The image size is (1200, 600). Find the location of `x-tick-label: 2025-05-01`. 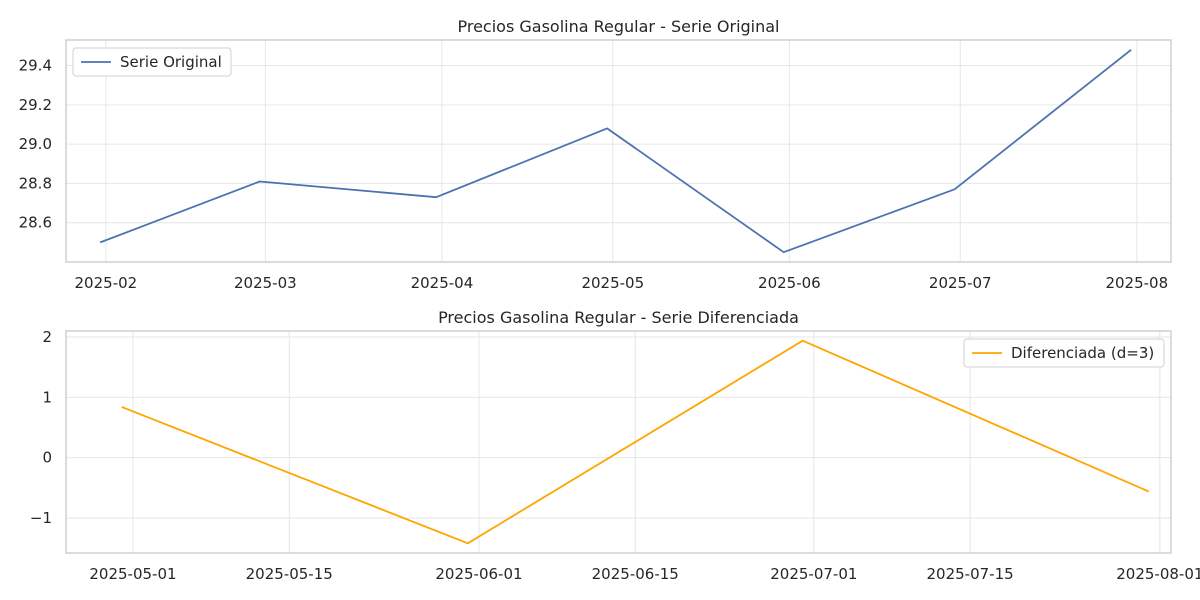

x-tick-label: 2025-05-01 is located at coordinates (132, 574).